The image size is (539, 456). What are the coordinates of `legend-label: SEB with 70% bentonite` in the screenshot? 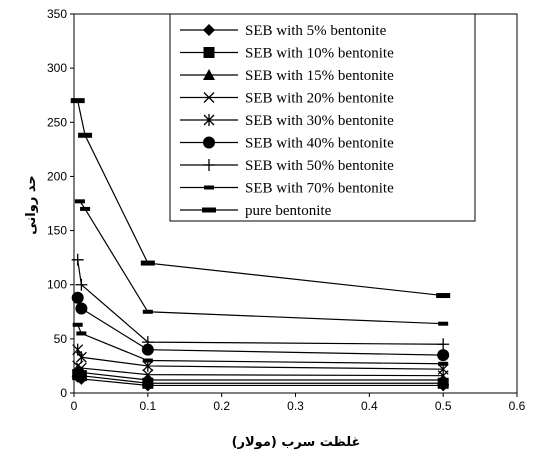 It's located at (319, 189).